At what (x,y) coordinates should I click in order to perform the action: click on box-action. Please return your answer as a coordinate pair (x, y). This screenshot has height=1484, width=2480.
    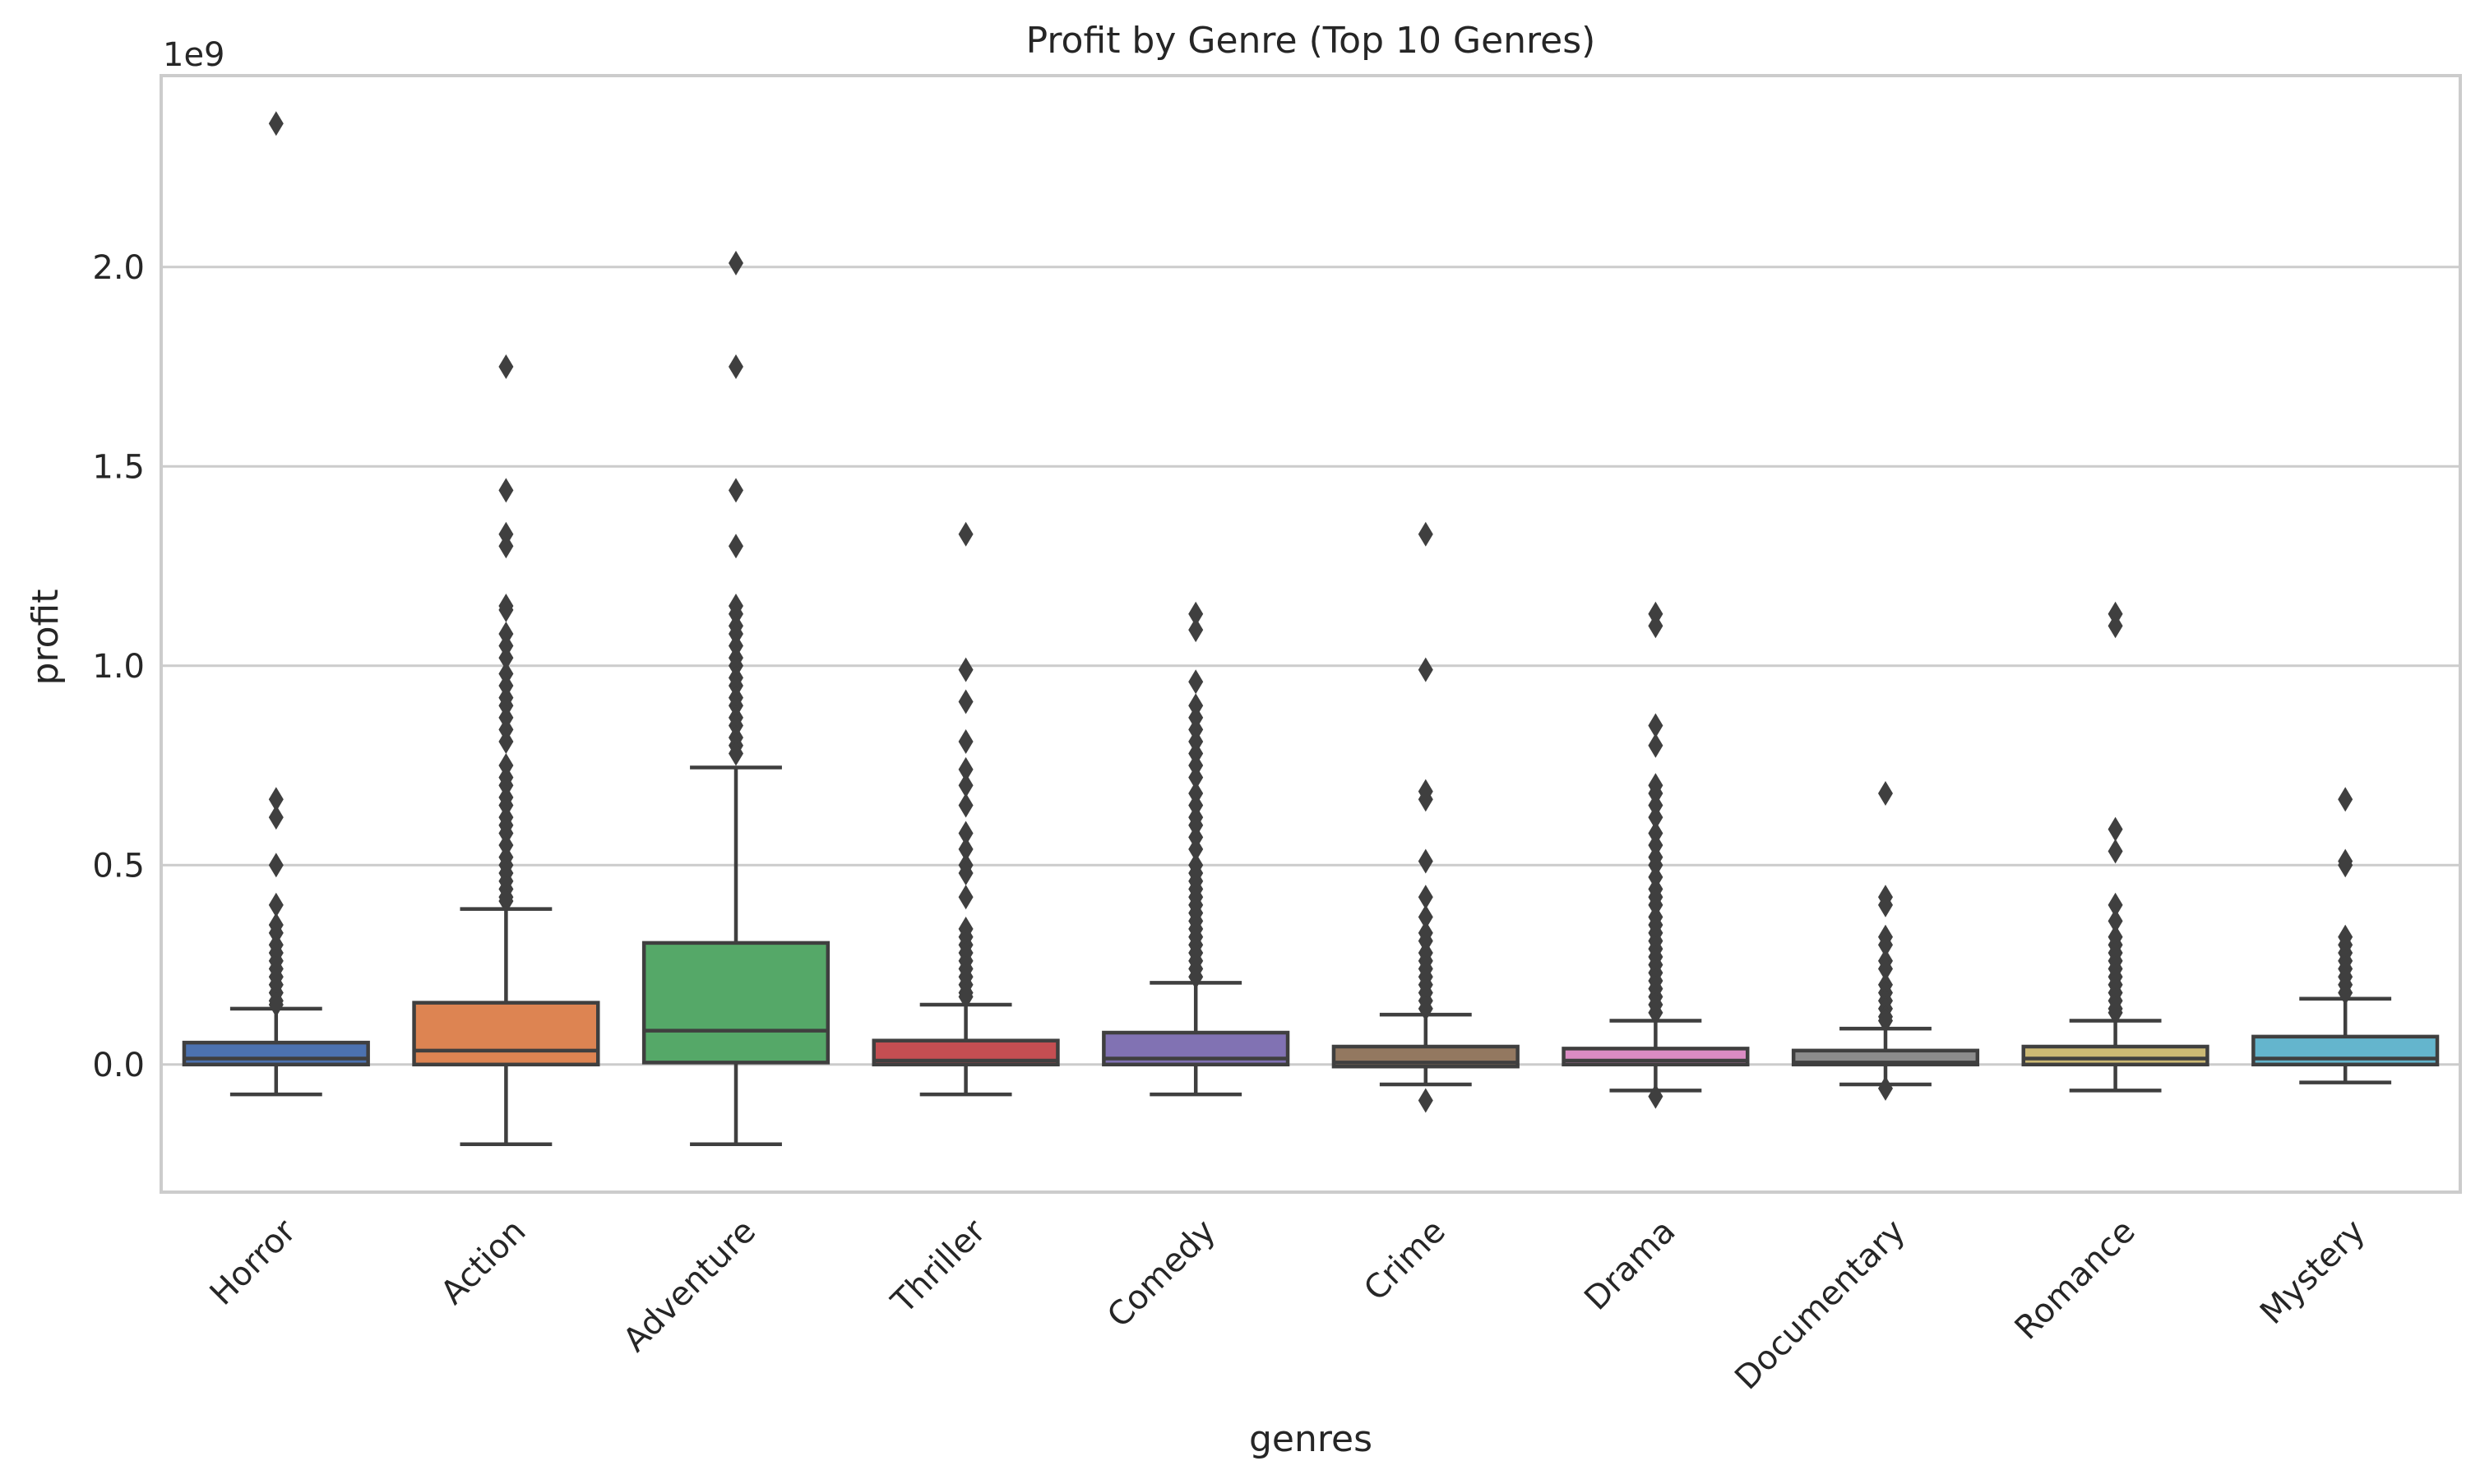
    Looking at the image, I should click on (506, 750).